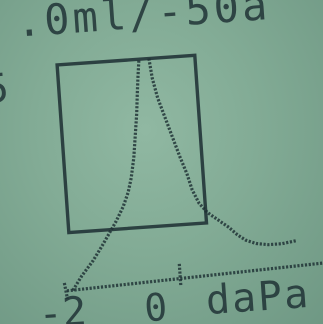  I want to click on axis-tick-zero, so click(180, 274).